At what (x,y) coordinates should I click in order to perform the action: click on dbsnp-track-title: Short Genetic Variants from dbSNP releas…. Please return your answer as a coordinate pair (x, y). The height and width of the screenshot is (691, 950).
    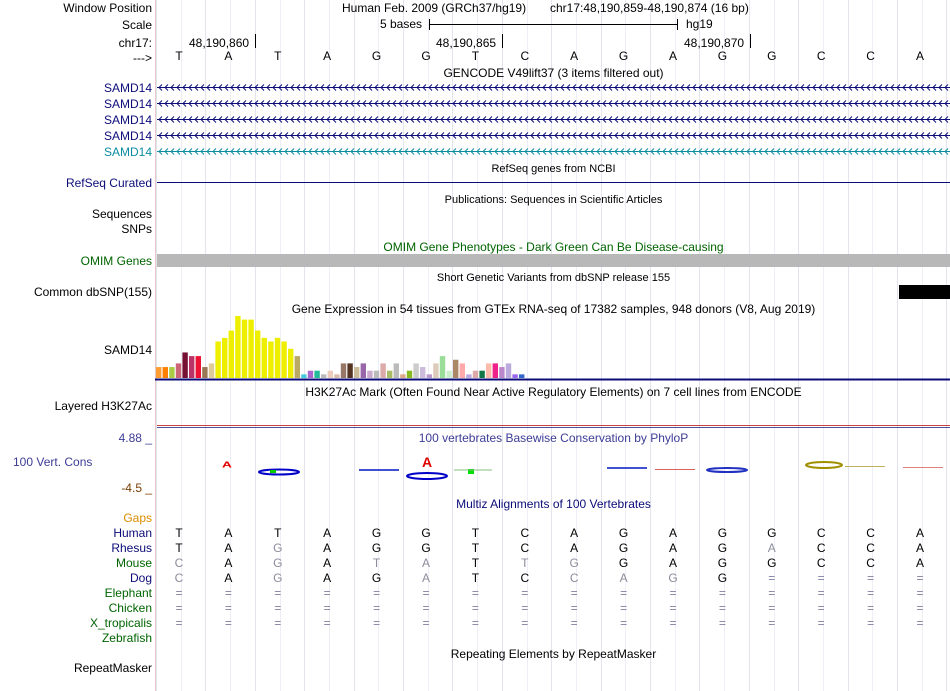
    Looking at the image, I should click on (553, 278).